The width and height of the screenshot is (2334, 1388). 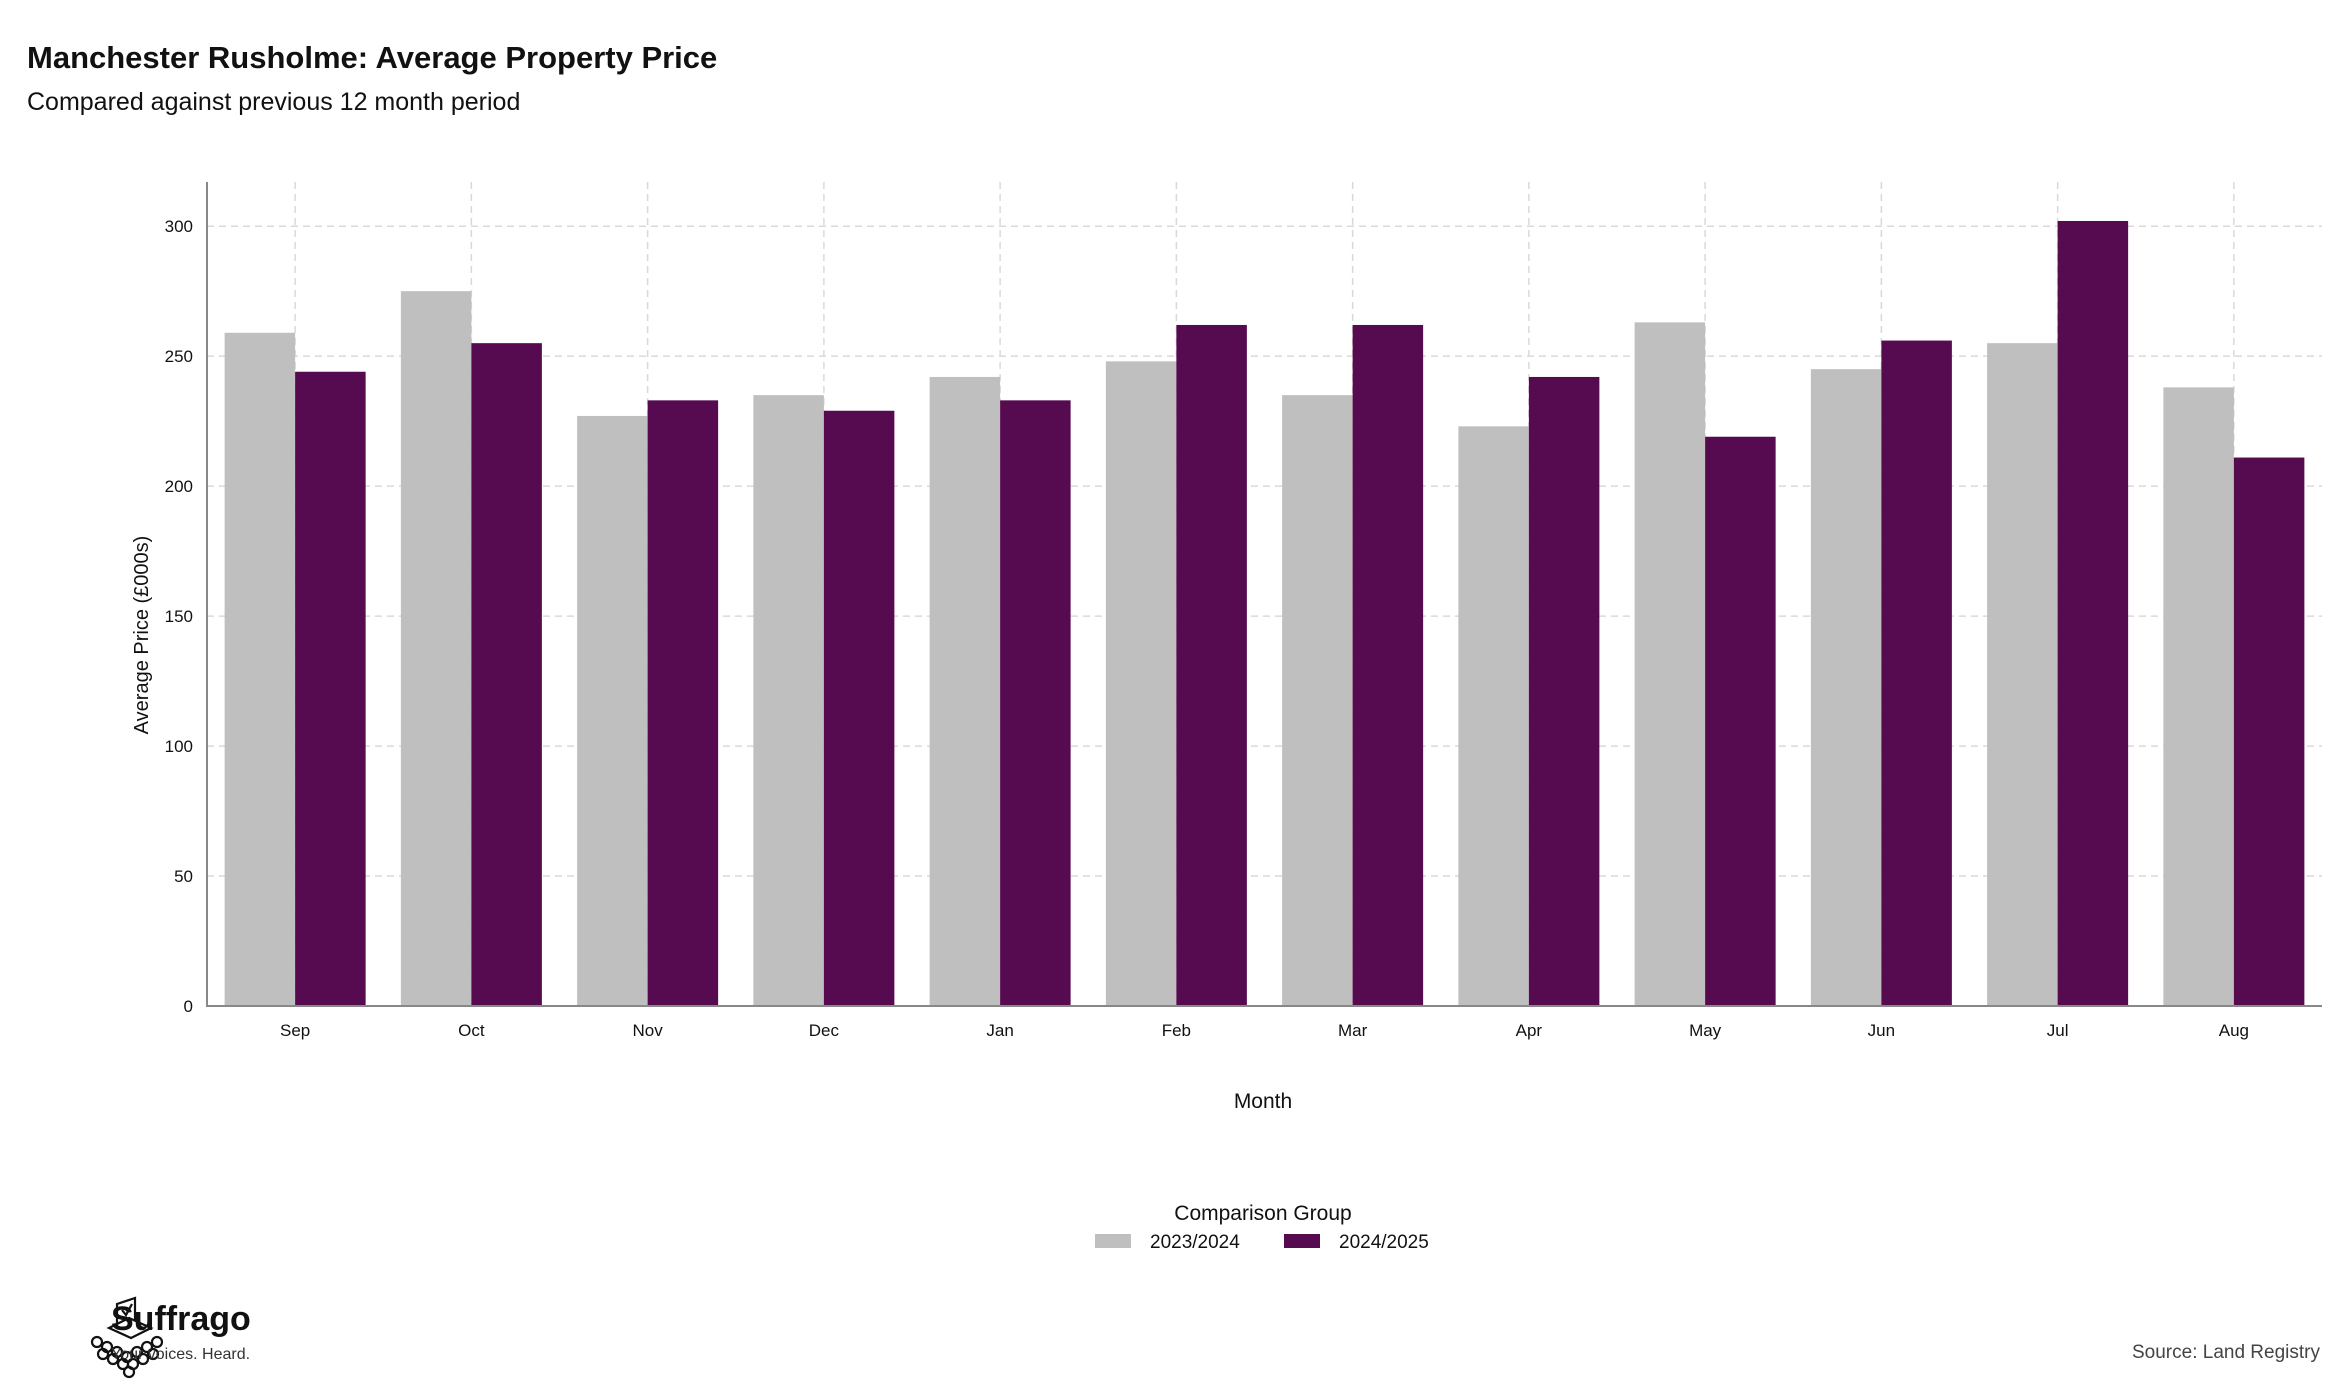 I want to click on bar-2023-2024-apr, so click(x=1493, y=716).